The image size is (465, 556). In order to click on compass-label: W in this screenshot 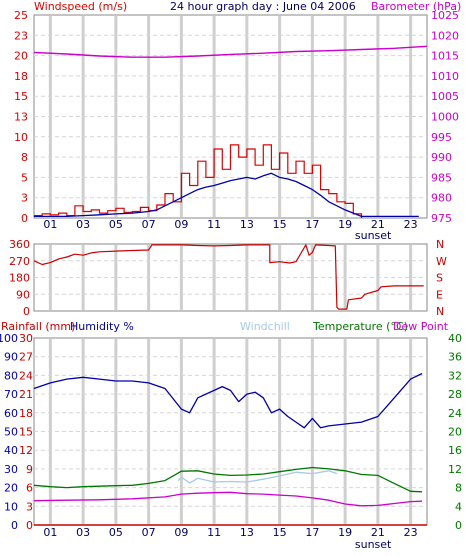, I will do `click(441, 261)`.